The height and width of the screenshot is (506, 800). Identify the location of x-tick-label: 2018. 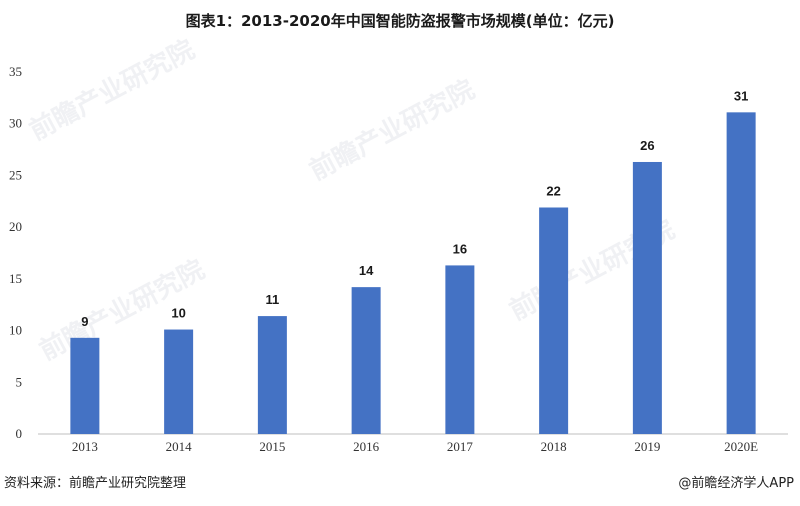
(554, 446).